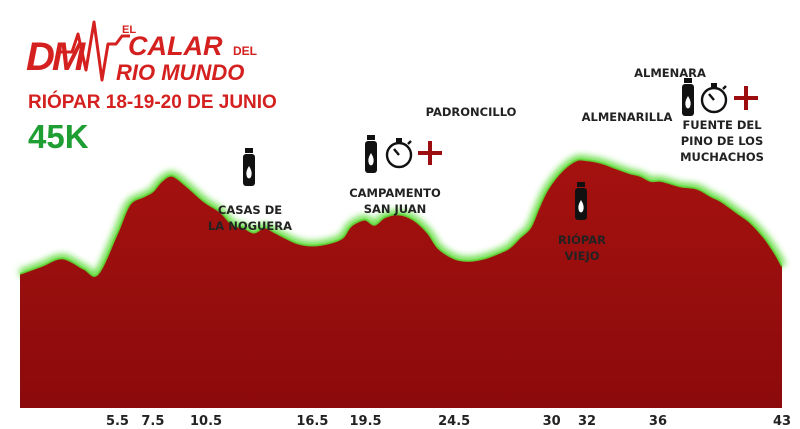 The width and height of the screenshot is (800, 429). Describe the element at coordinates (312, 421) in the screenshot. I see `x-tick-label: 16.5` at that location.